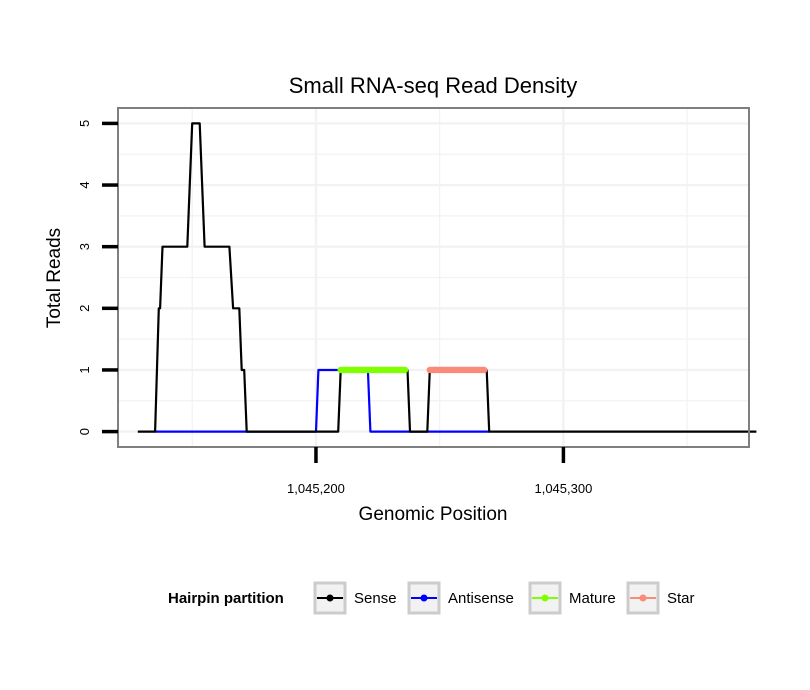  I want to click on y-tick-label: 3, so click(84, 246).